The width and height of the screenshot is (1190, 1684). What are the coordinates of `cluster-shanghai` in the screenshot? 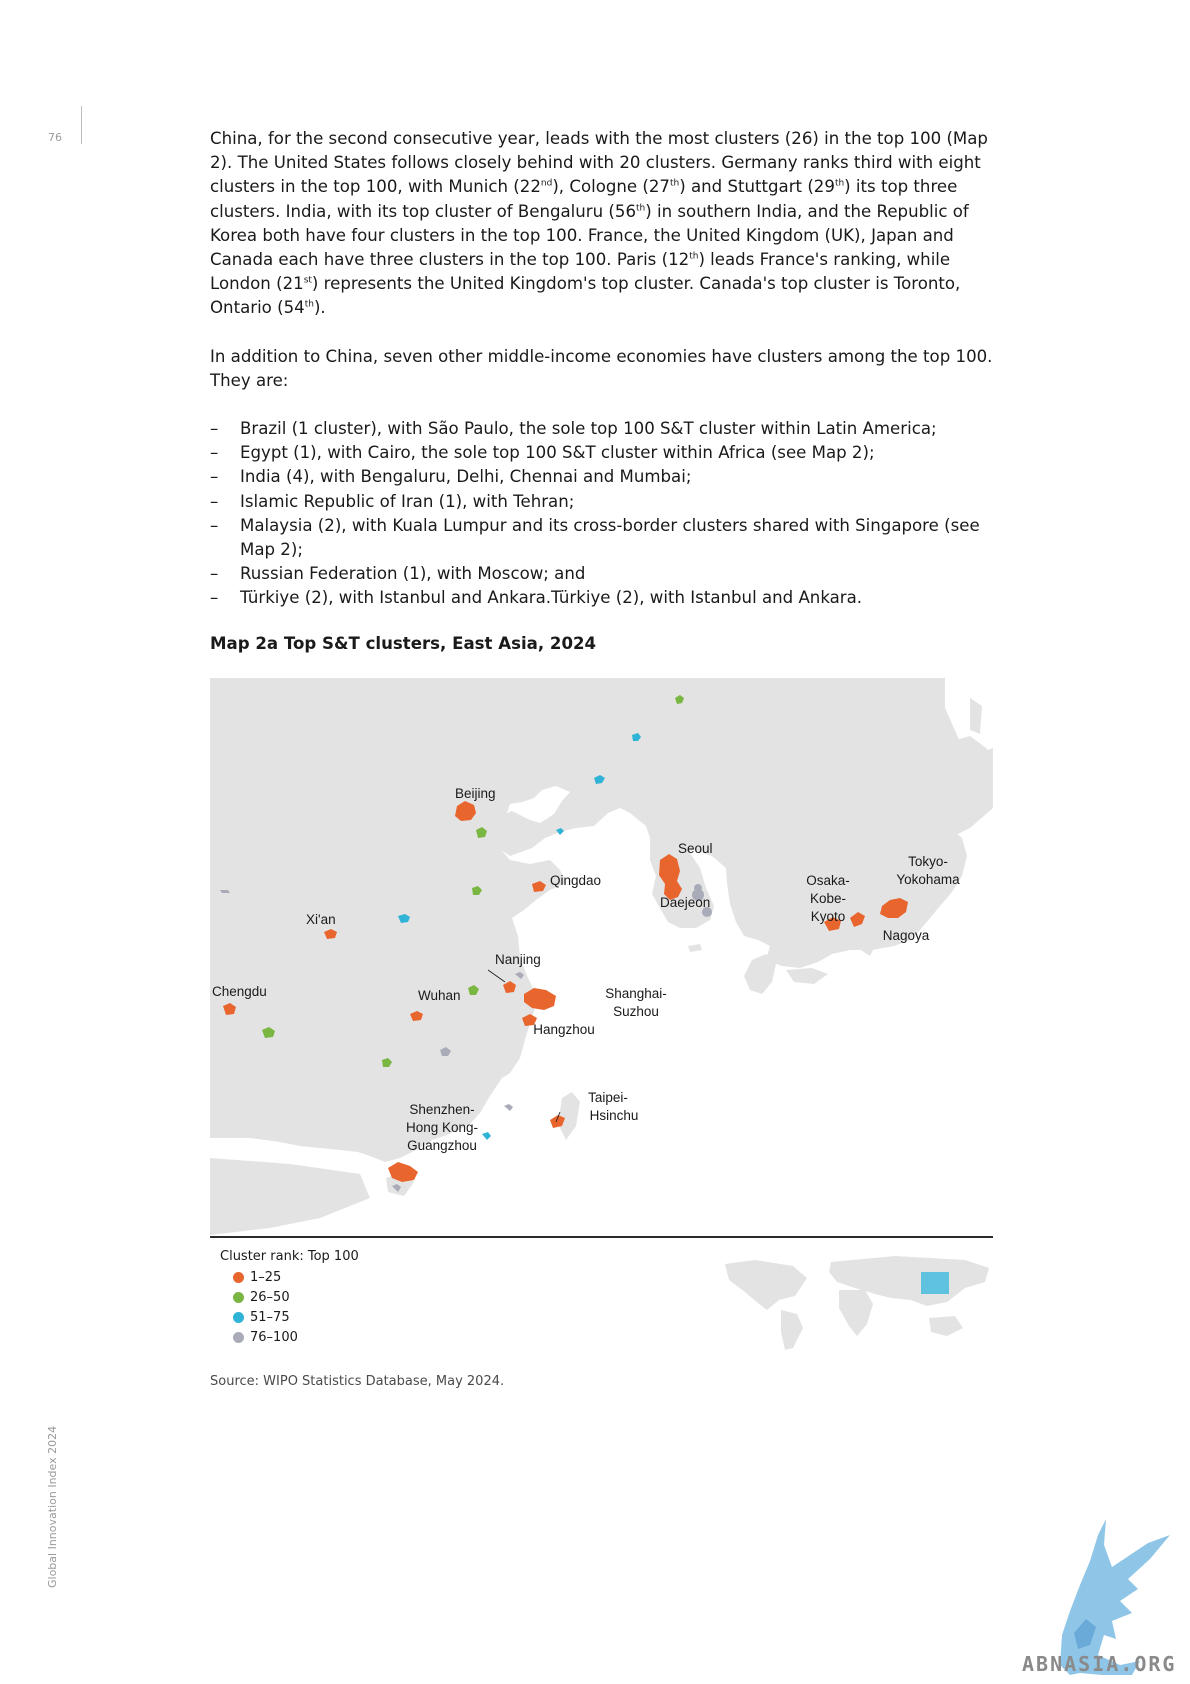 It's located at (540, 999).